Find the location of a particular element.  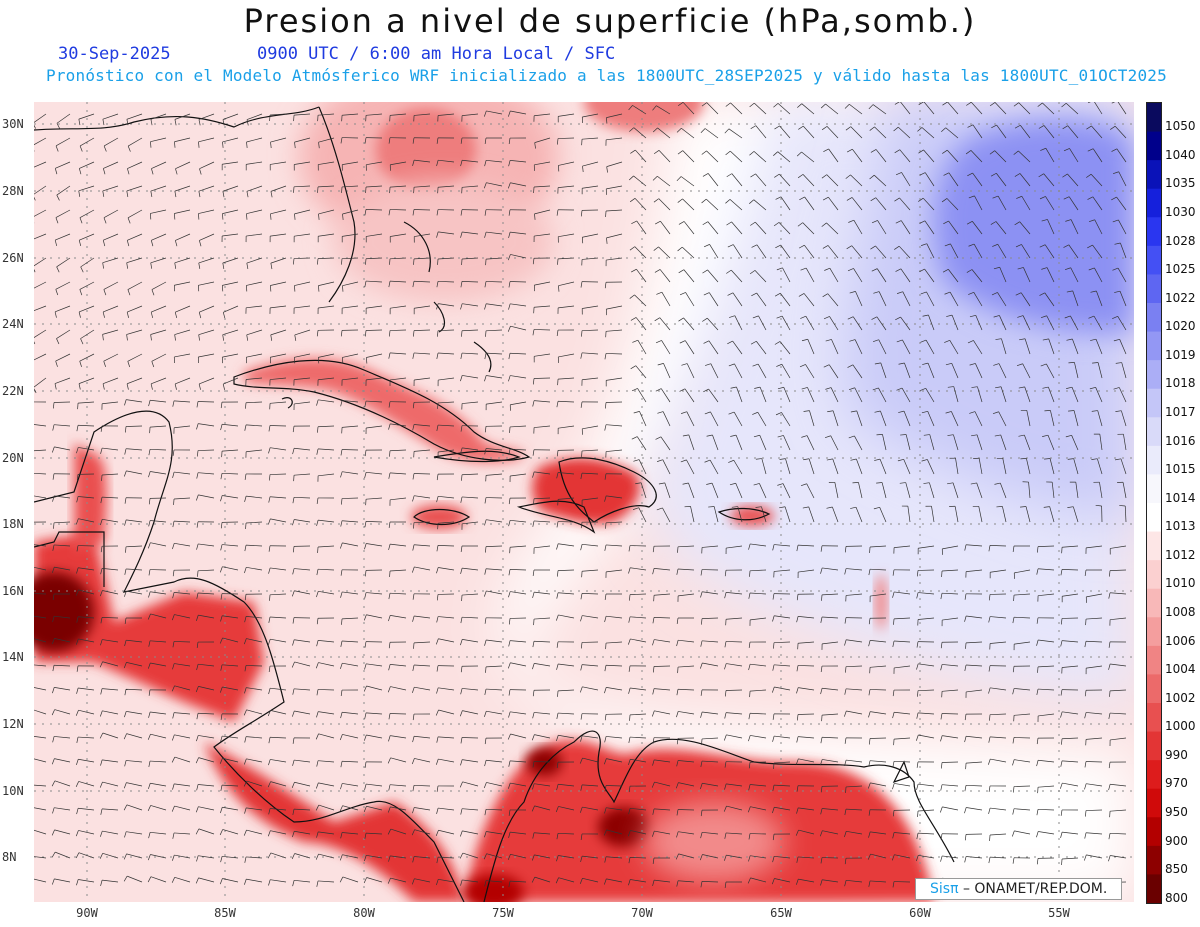

lon-label: 85W is located at coordinates (225, 913).